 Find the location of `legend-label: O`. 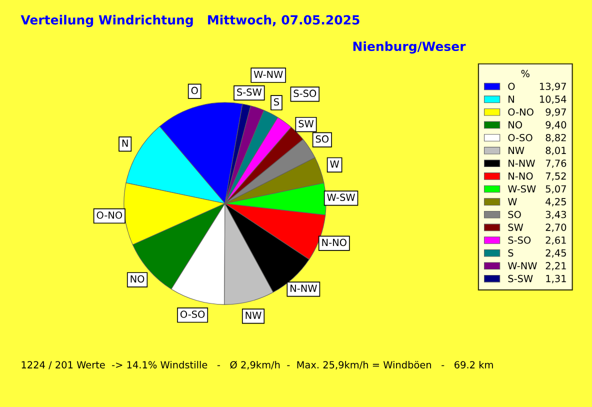

legend-label: O is located at coordinates (511, 86).